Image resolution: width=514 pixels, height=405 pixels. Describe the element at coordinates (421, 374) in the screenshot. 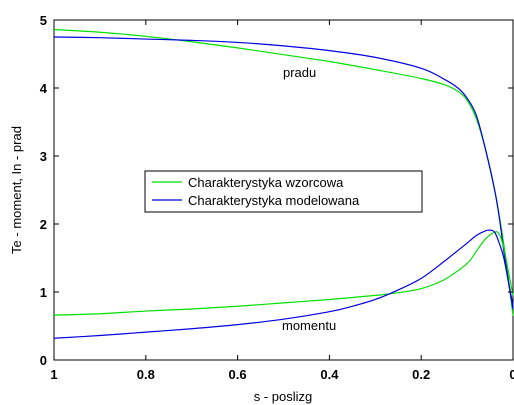

I see `x-tick-label-4: 0.2` at that location.